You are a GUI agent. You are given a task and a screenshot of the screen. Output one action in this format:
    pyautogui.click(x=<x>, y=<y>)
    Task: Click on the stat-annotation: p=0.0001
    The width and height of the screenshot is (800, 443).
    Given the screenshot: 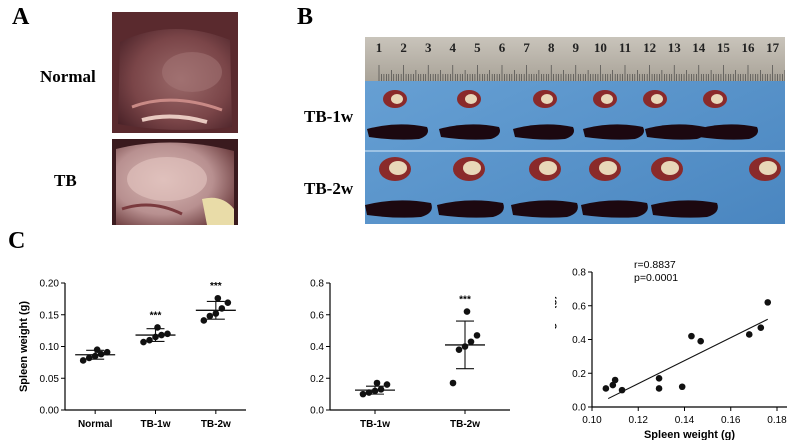 What is the action you would take?
    pyautogui.click(x=656, y=278)
    